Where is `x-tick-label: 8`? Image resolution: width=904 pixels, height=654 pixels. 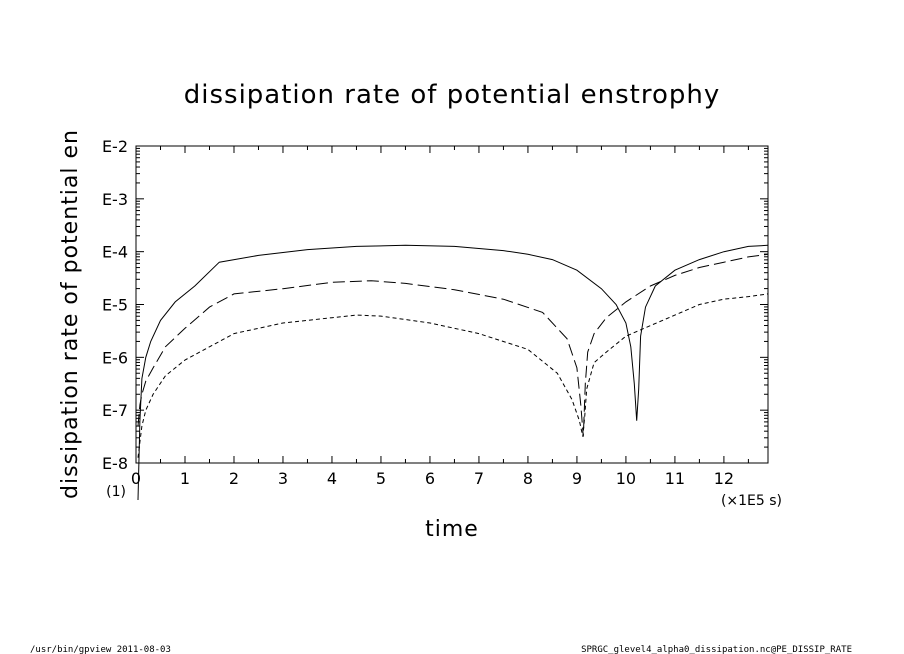
x-tick-label: 8 is located at coordinates (528, 478).